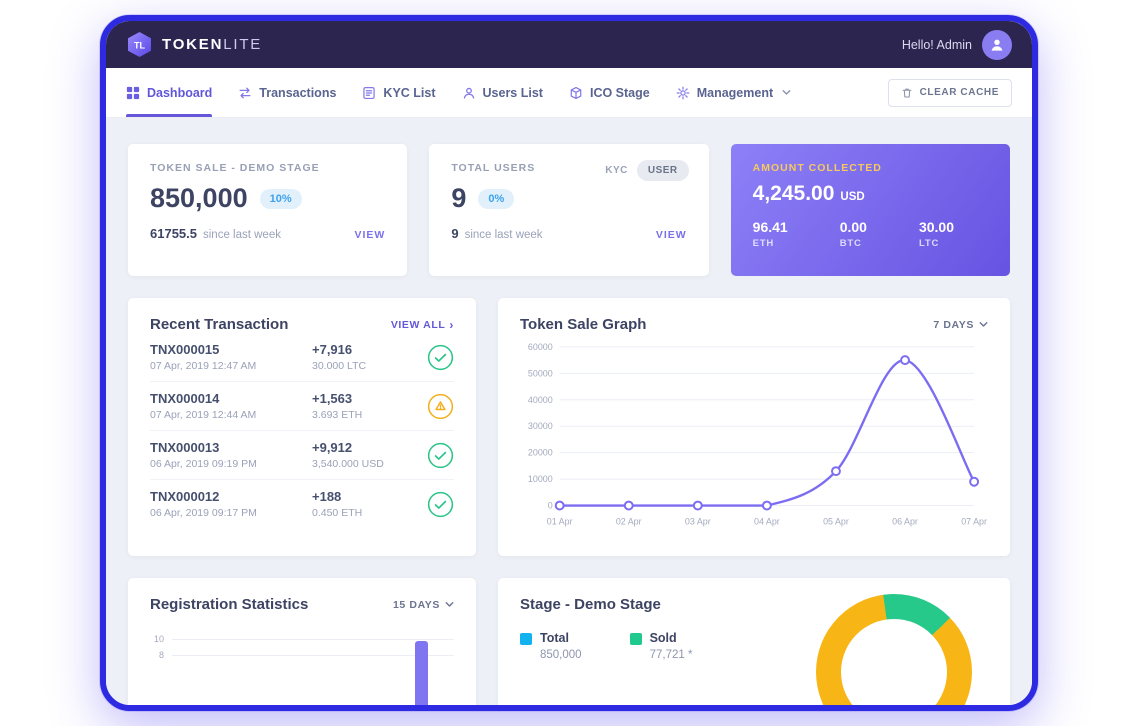 The image size is (1140, 726). What do you see at coordinates (583, 324) in the screenshot?
I see `graph-title: Token Sale Graph` at bounding box center [583, 324].